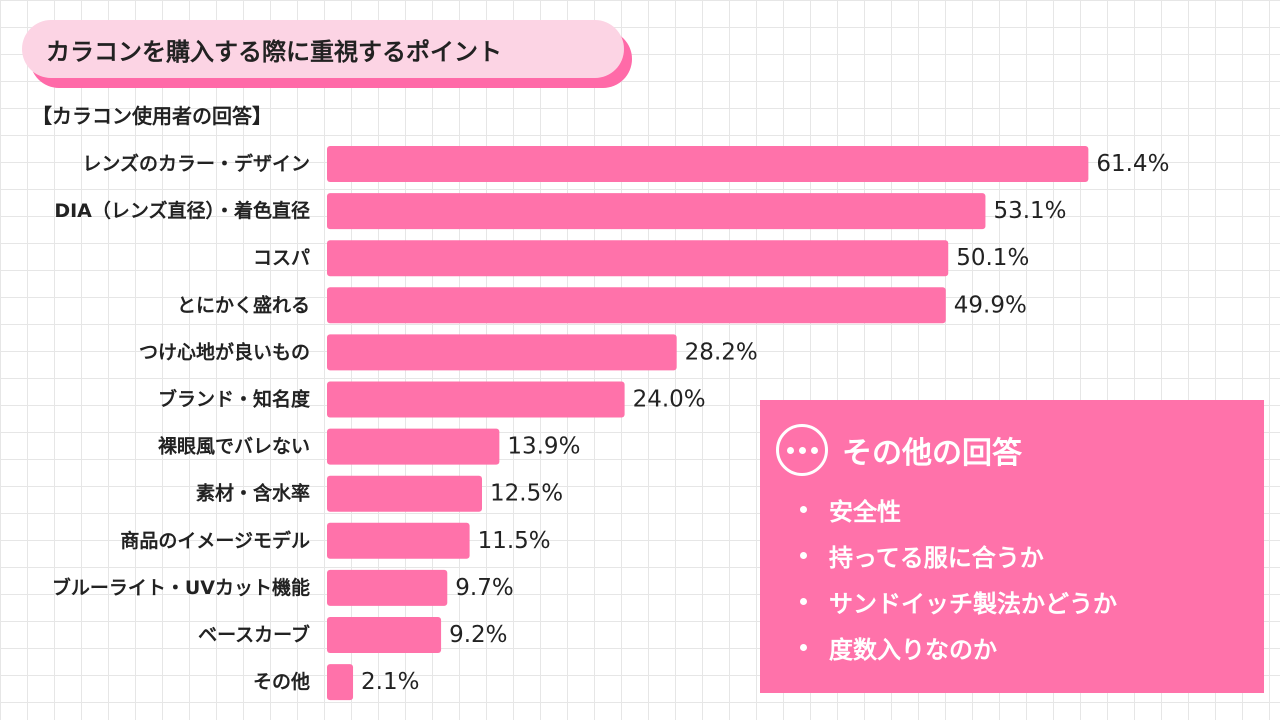 This screenshot has height=720, width=1280. I want to click on value-label: 53.1%, so click(1029, 211).